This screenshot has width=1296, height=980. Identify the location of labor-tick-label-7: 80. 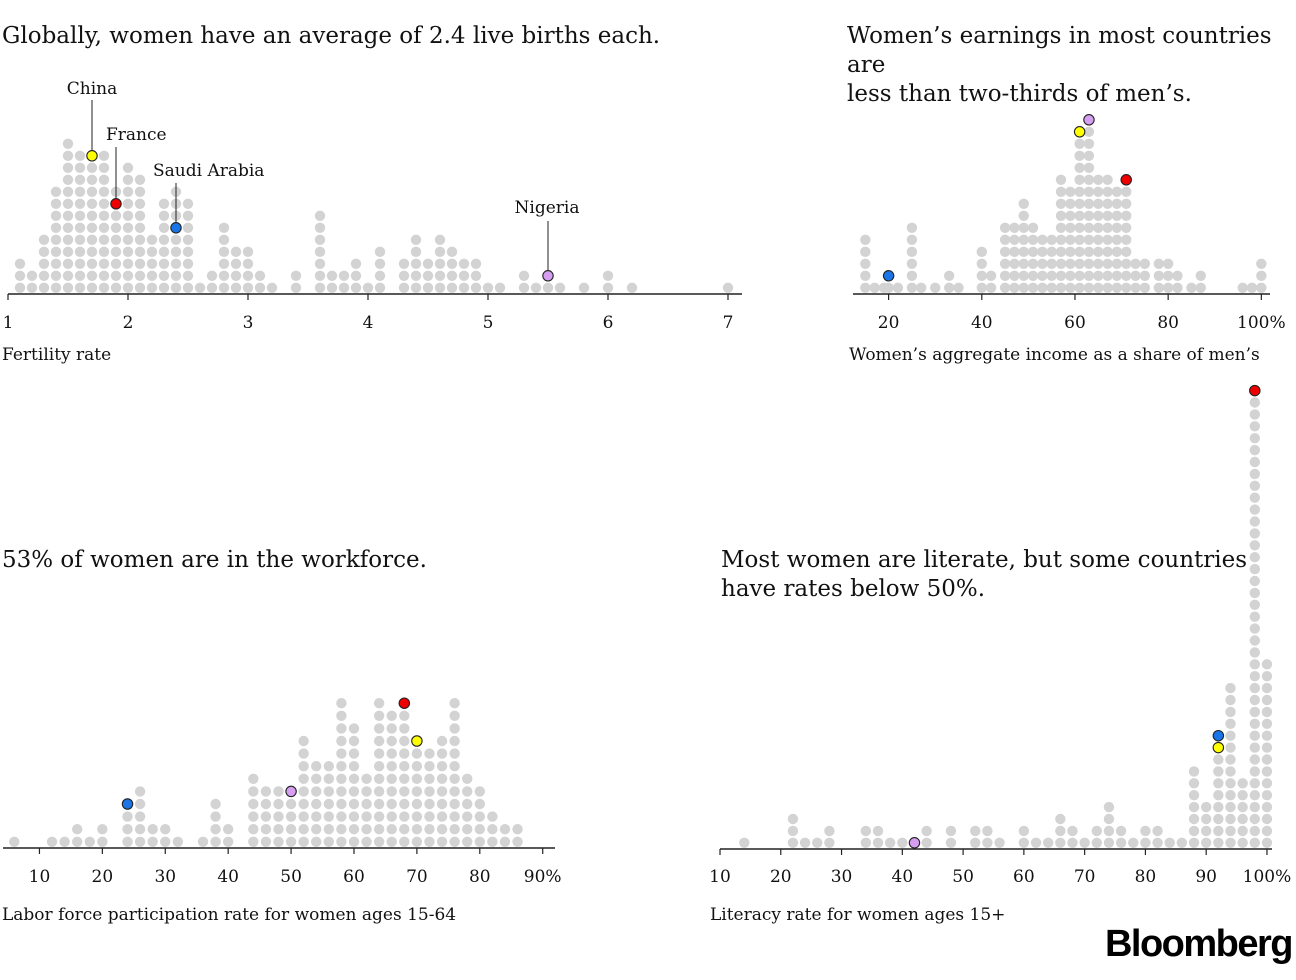
(480, 877).